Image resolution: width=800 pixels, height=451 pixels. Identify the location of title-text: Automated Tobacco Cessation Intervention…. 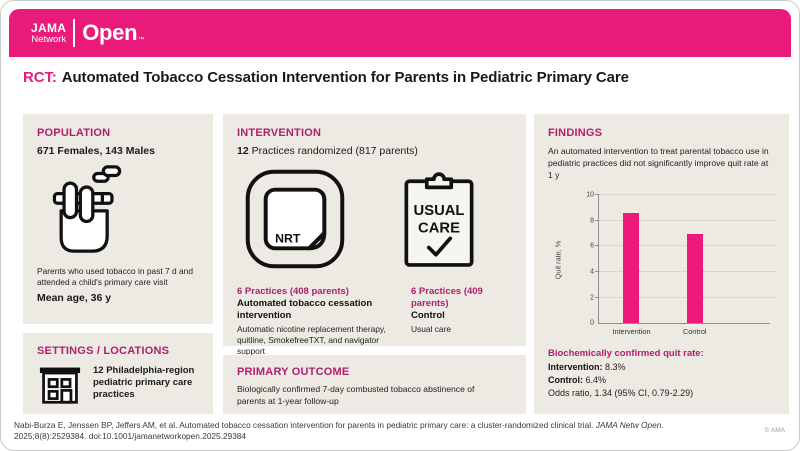
(345, 77).